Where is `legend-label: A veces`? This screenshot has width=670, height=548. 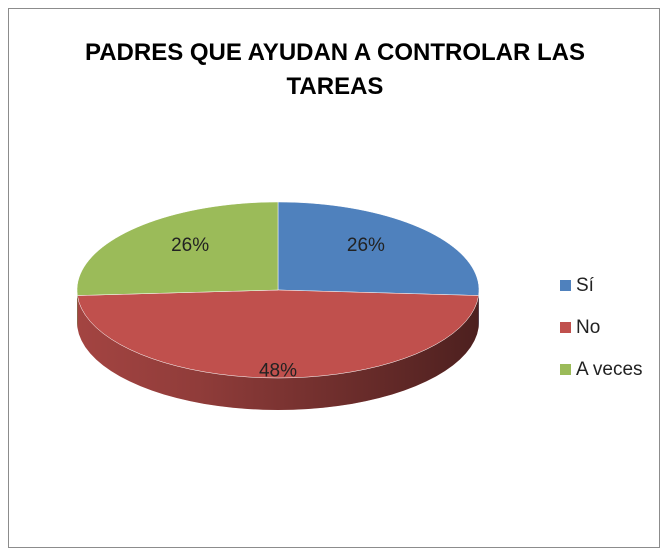 legend-label: A veces is located at coordinates (609, 369).